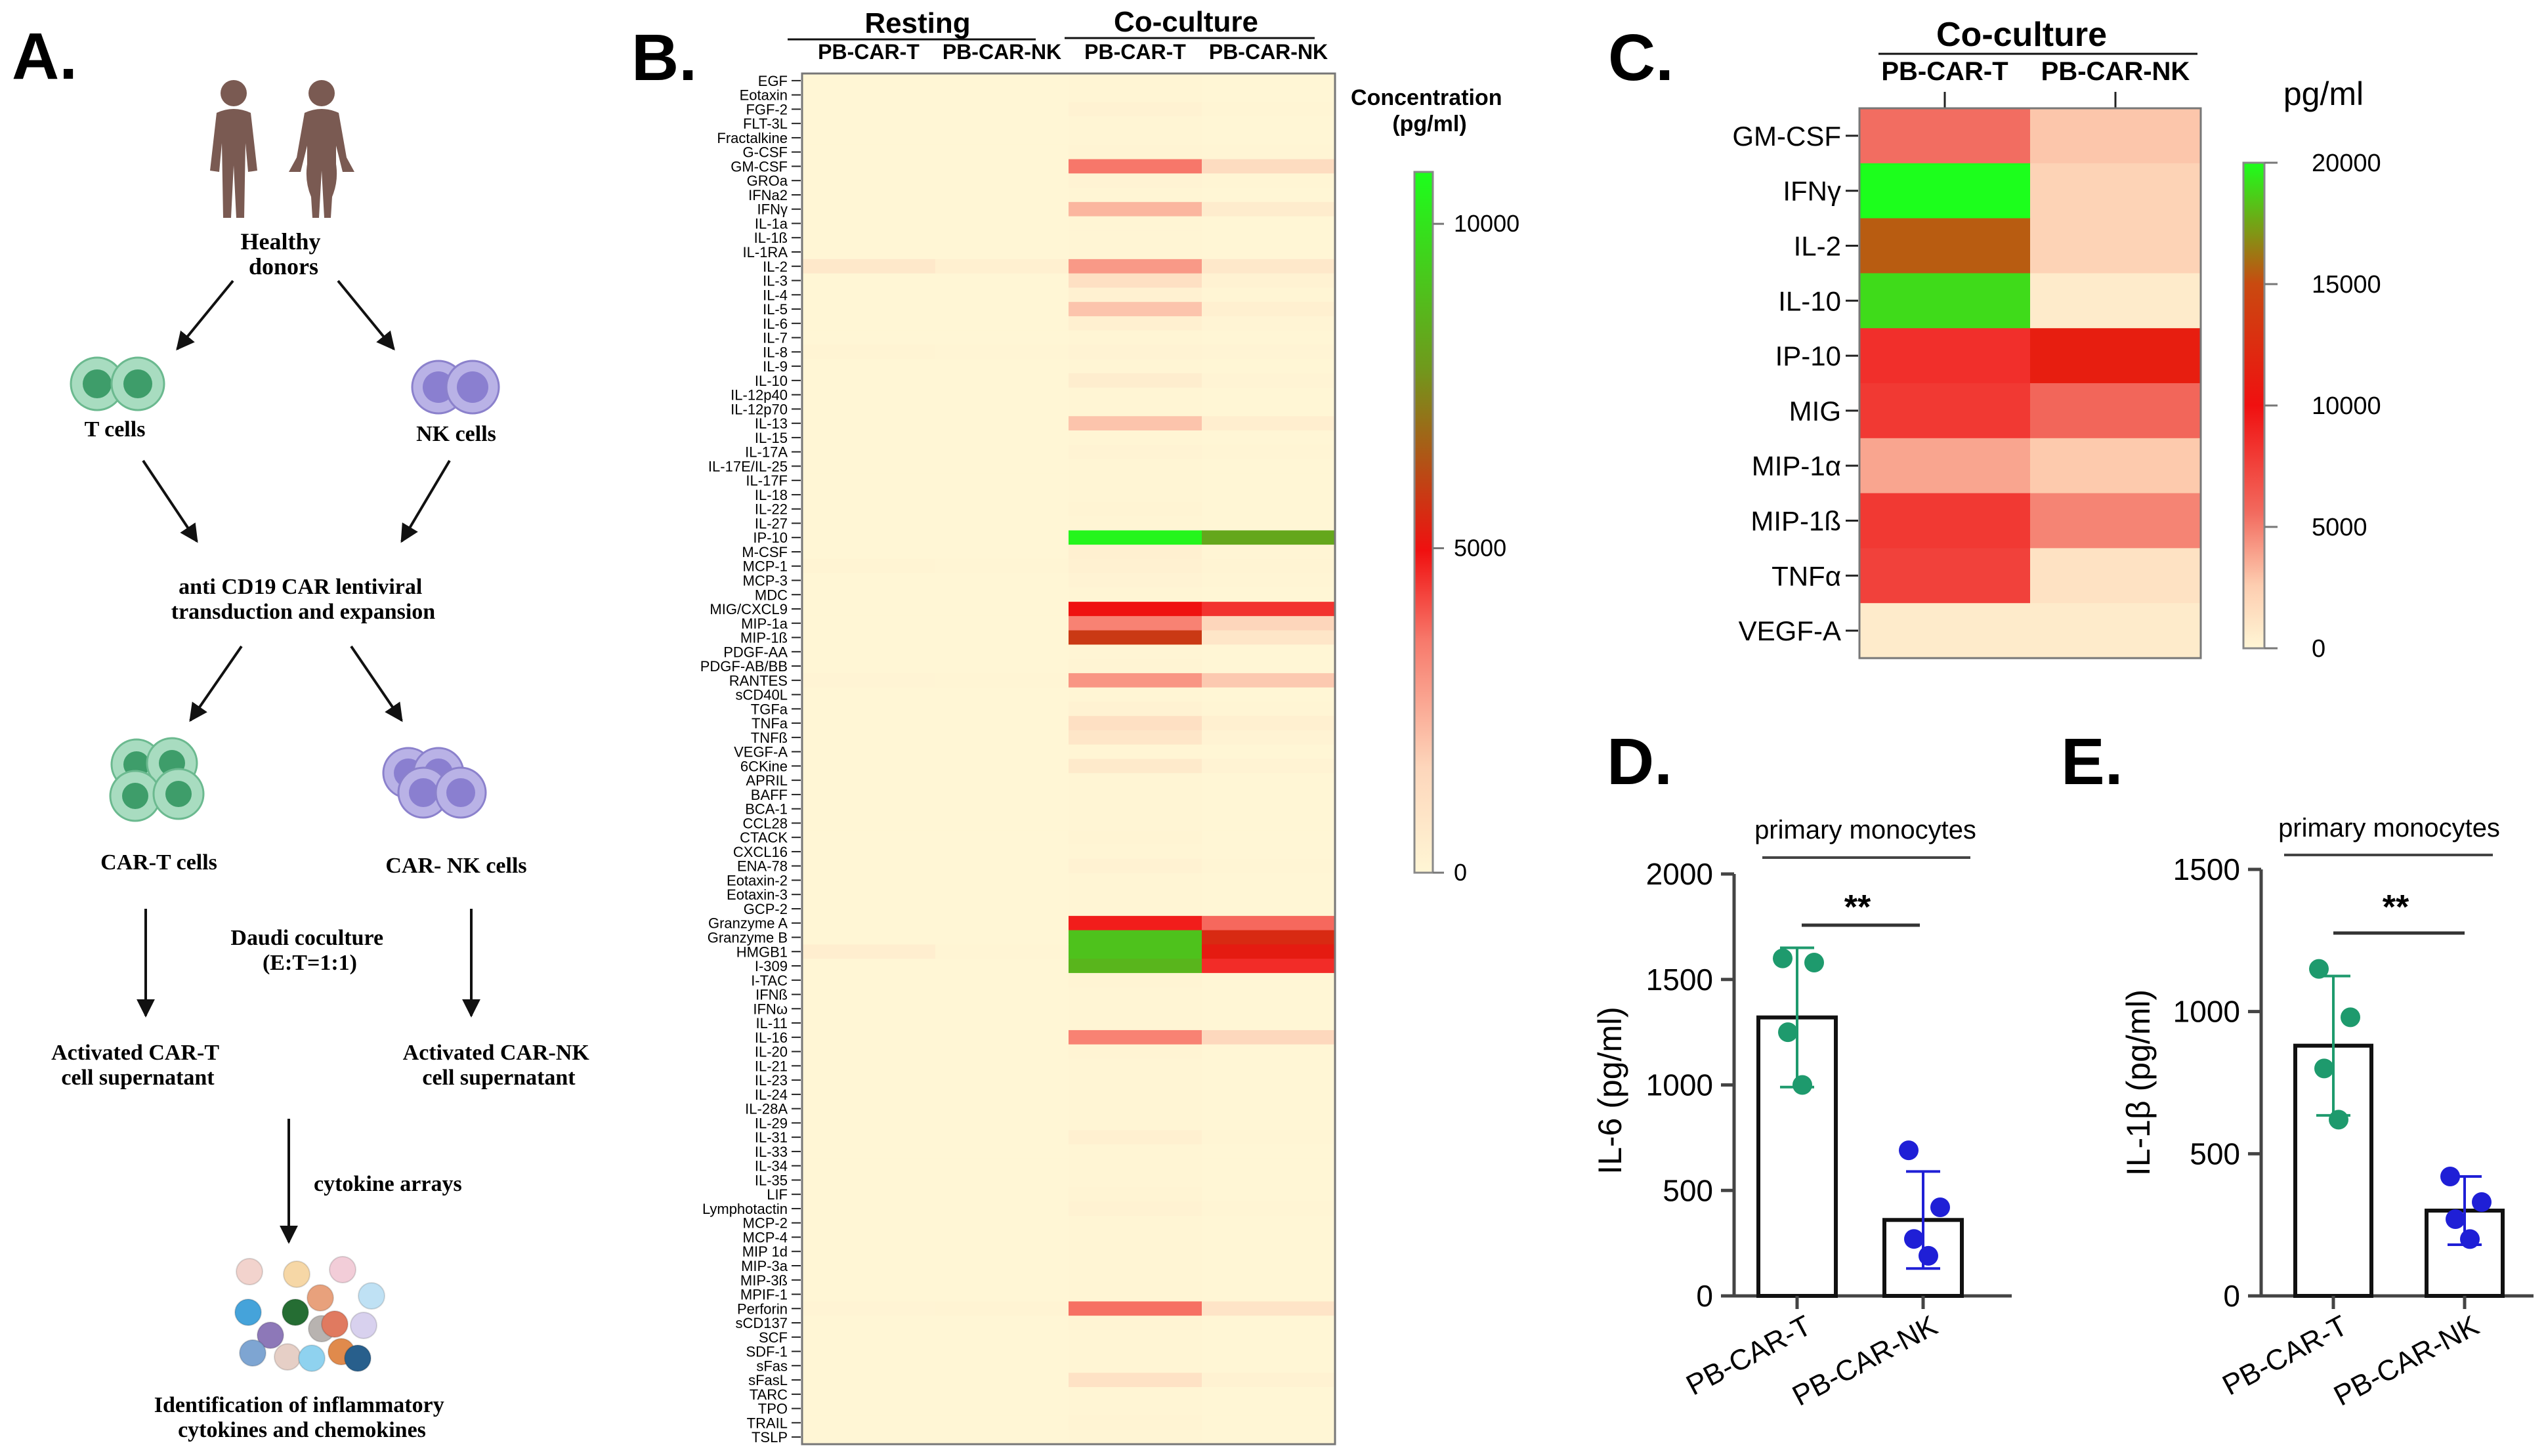  Describe the element at coordinates (771, 1166) in the screenshot. I see `heatmap-b-row-label: IL-34` at that location.